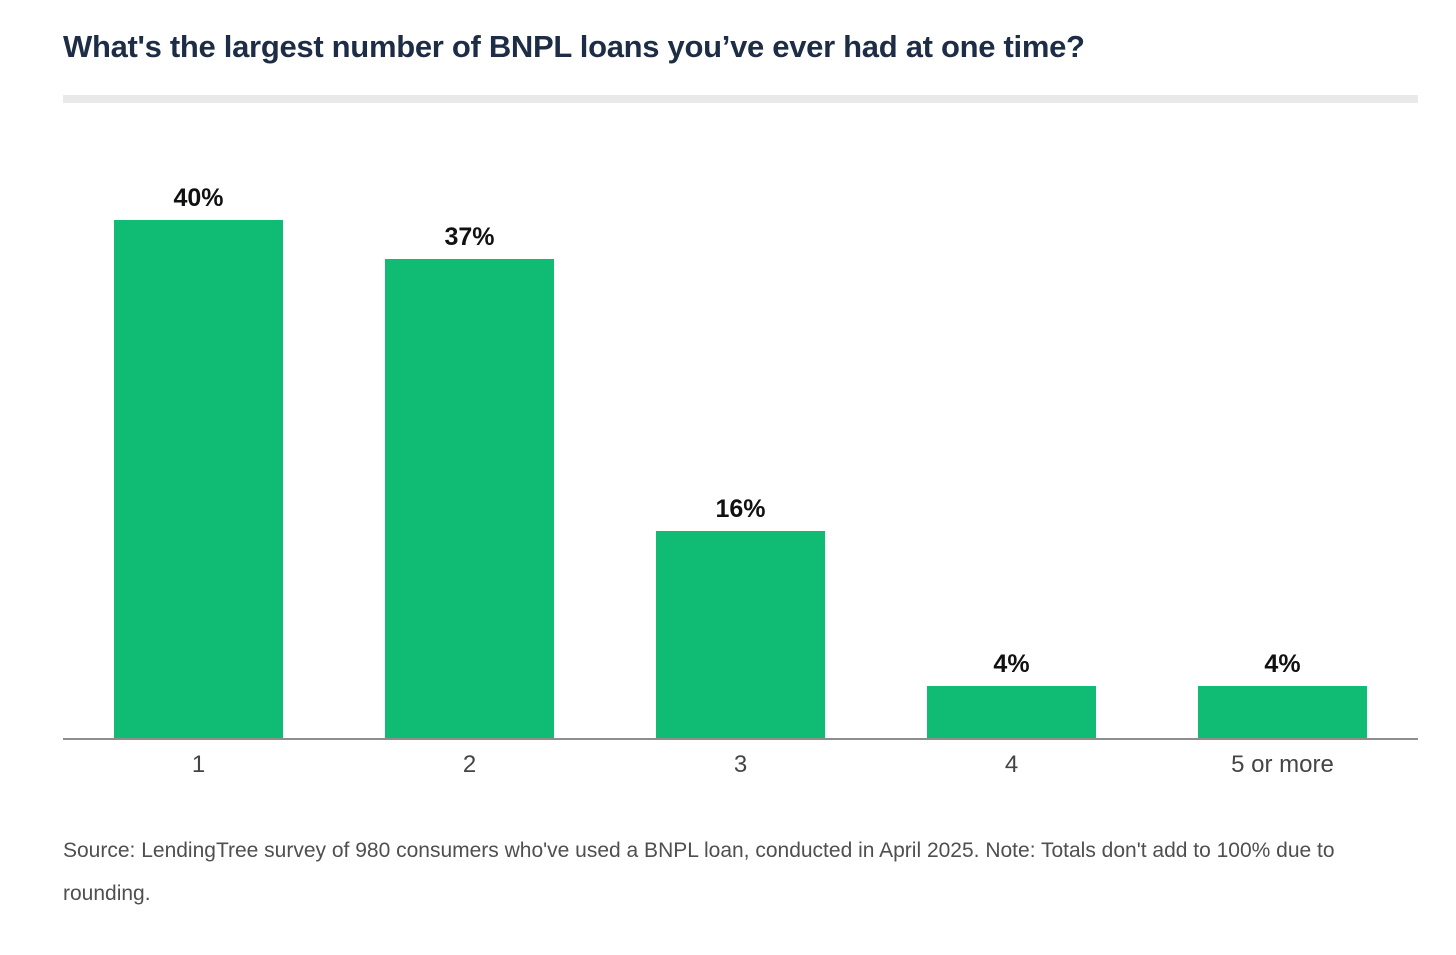  Describe the element at coordinates (469, 237) in the screenshot. I see `bar-value-label: 37%` at that location.